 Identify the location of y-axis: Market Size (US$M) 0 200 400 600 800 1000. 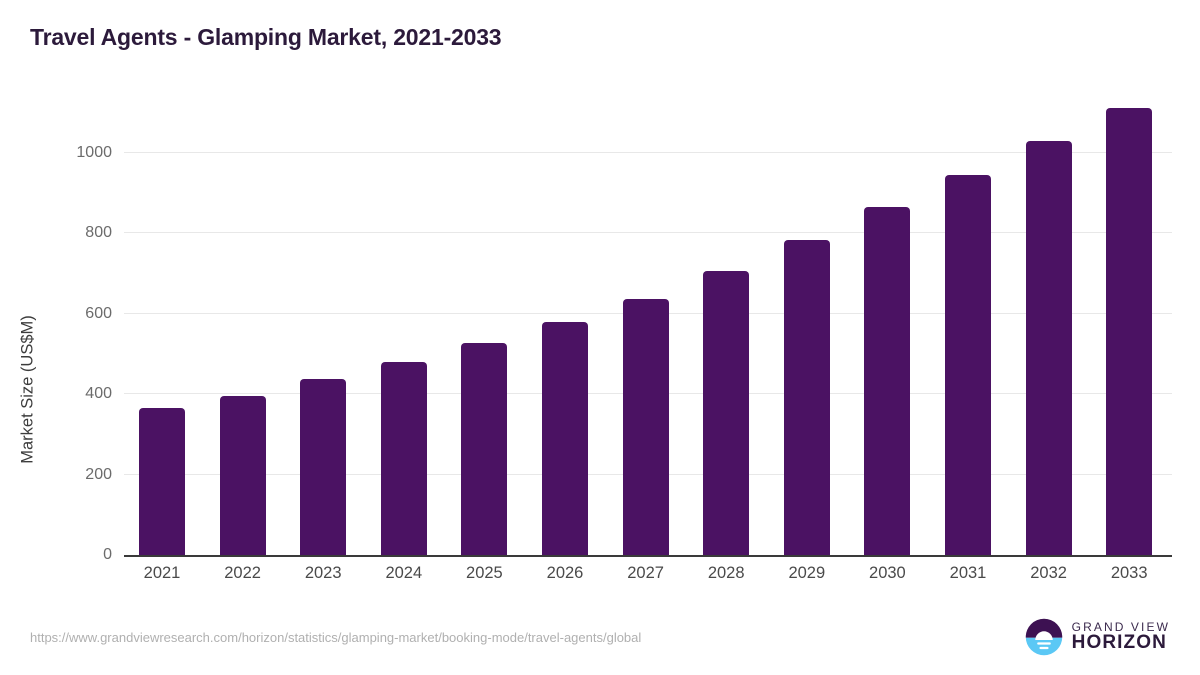
(56, 331).